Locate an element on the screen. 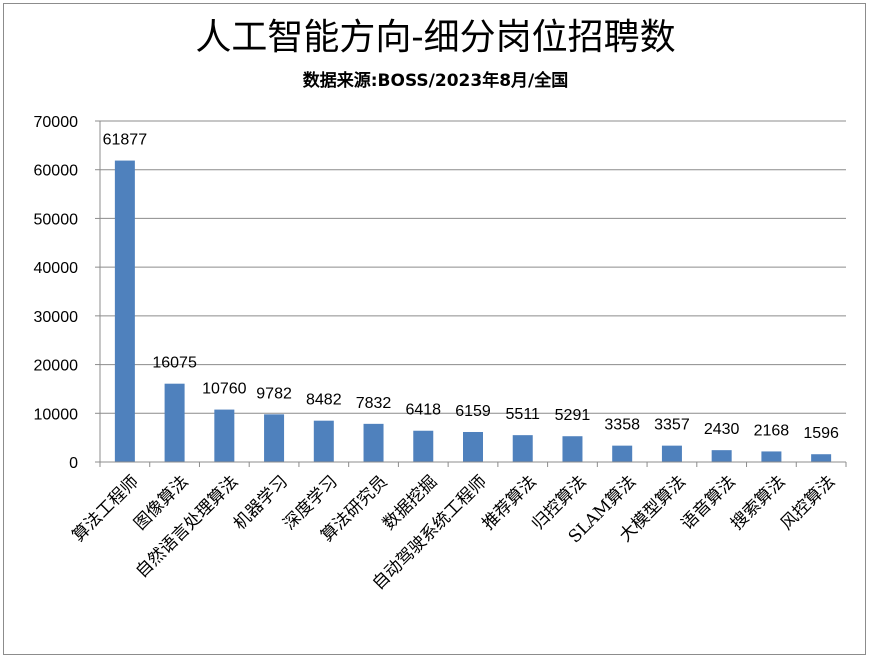  y-tick-label: 70000 is located at coordinates (56, 122).